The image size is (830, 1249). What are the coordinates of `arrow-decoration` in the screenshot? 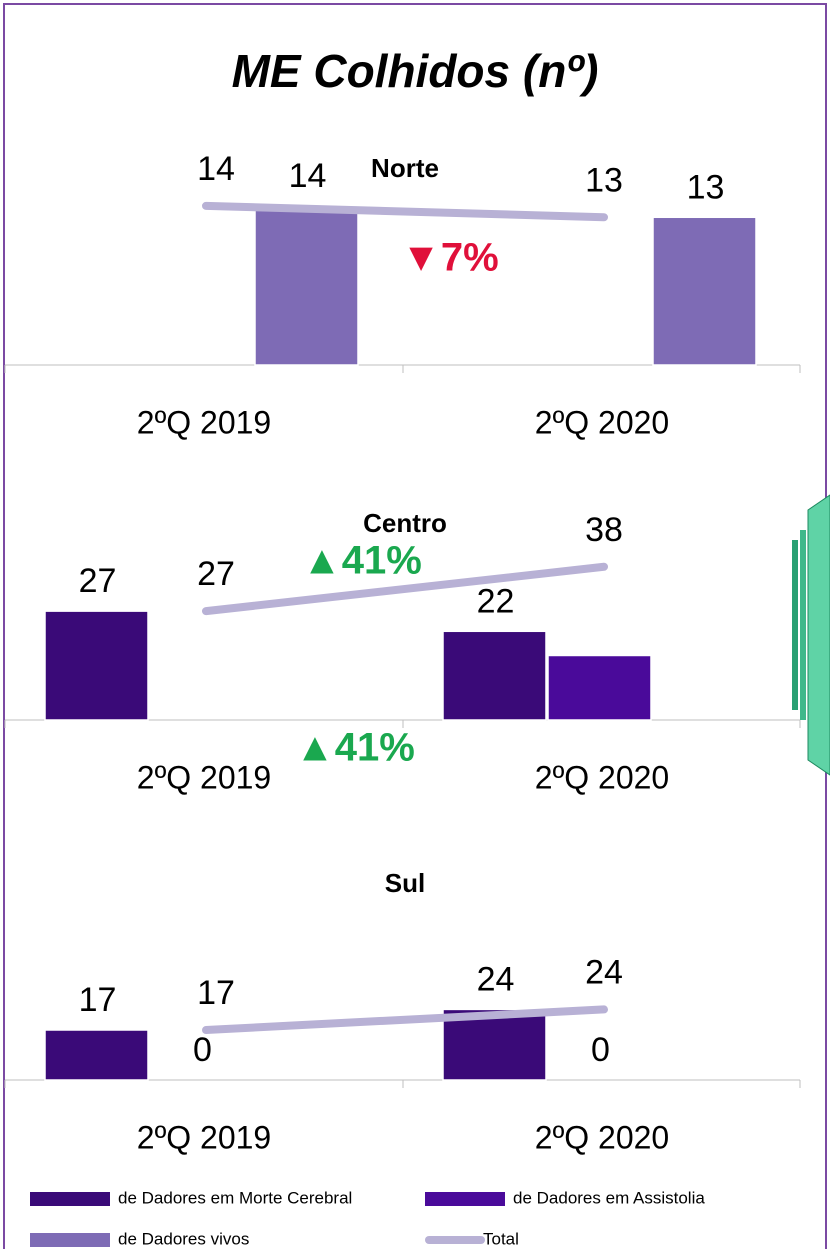 It's located at (811, 635).